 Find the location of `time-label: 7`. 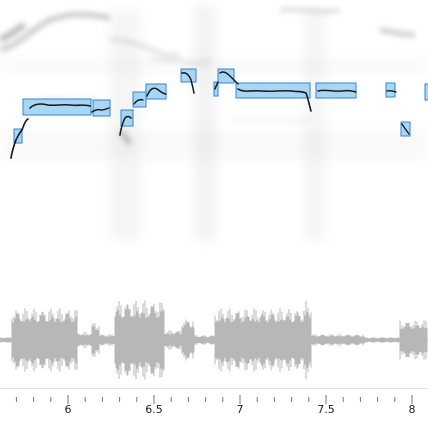

time-label: 7 is located at coordinates (240, 409).